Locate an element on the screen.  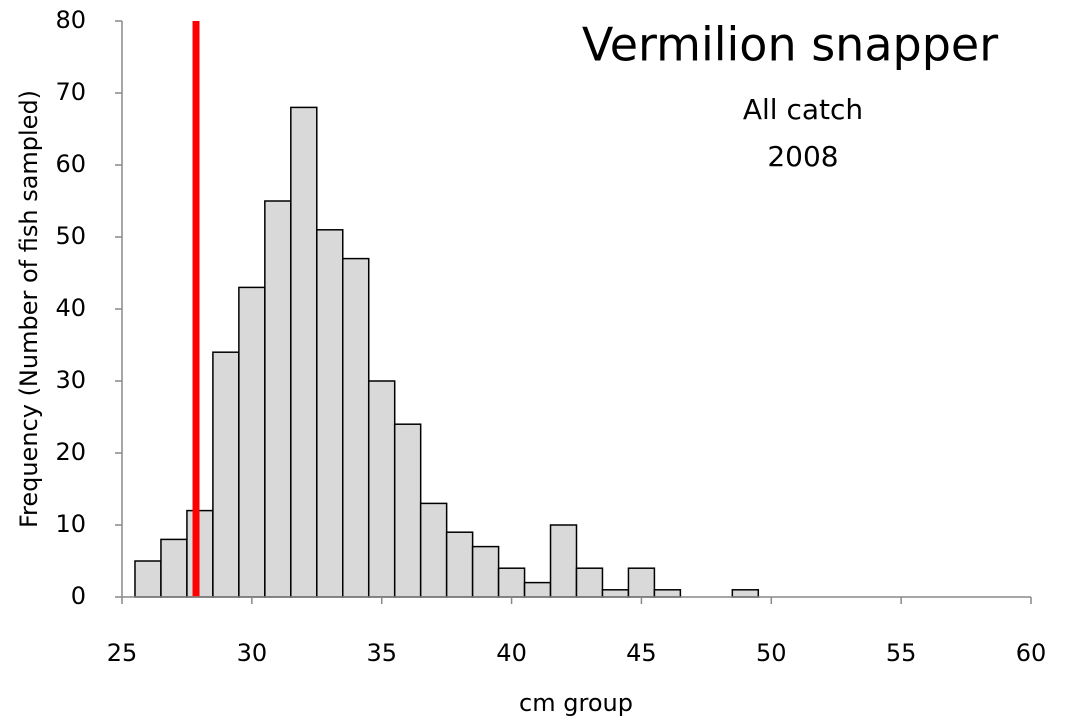
x-tick-label: 60 is located at coordinates (1031, 653).